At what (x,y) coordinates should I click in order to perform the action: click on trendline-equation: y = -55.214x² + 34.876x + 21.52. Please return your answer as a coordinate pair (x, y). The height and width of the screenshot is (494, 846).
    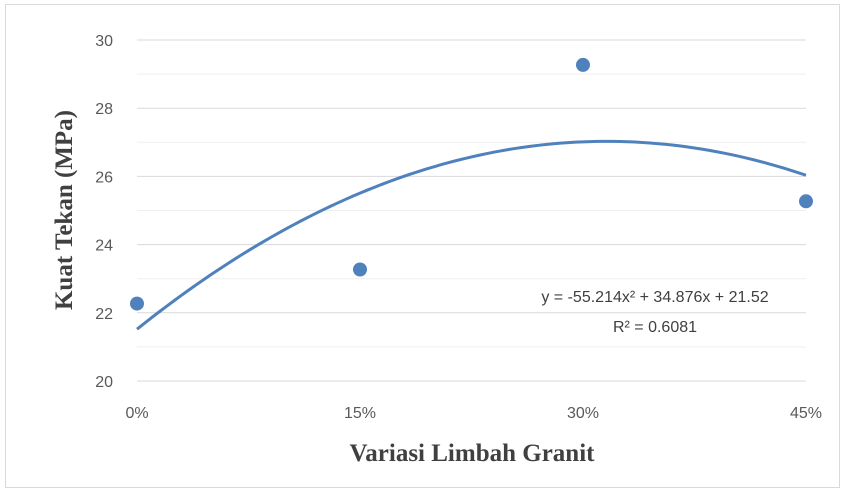
    Looking at the image, I should click on (654, 297).